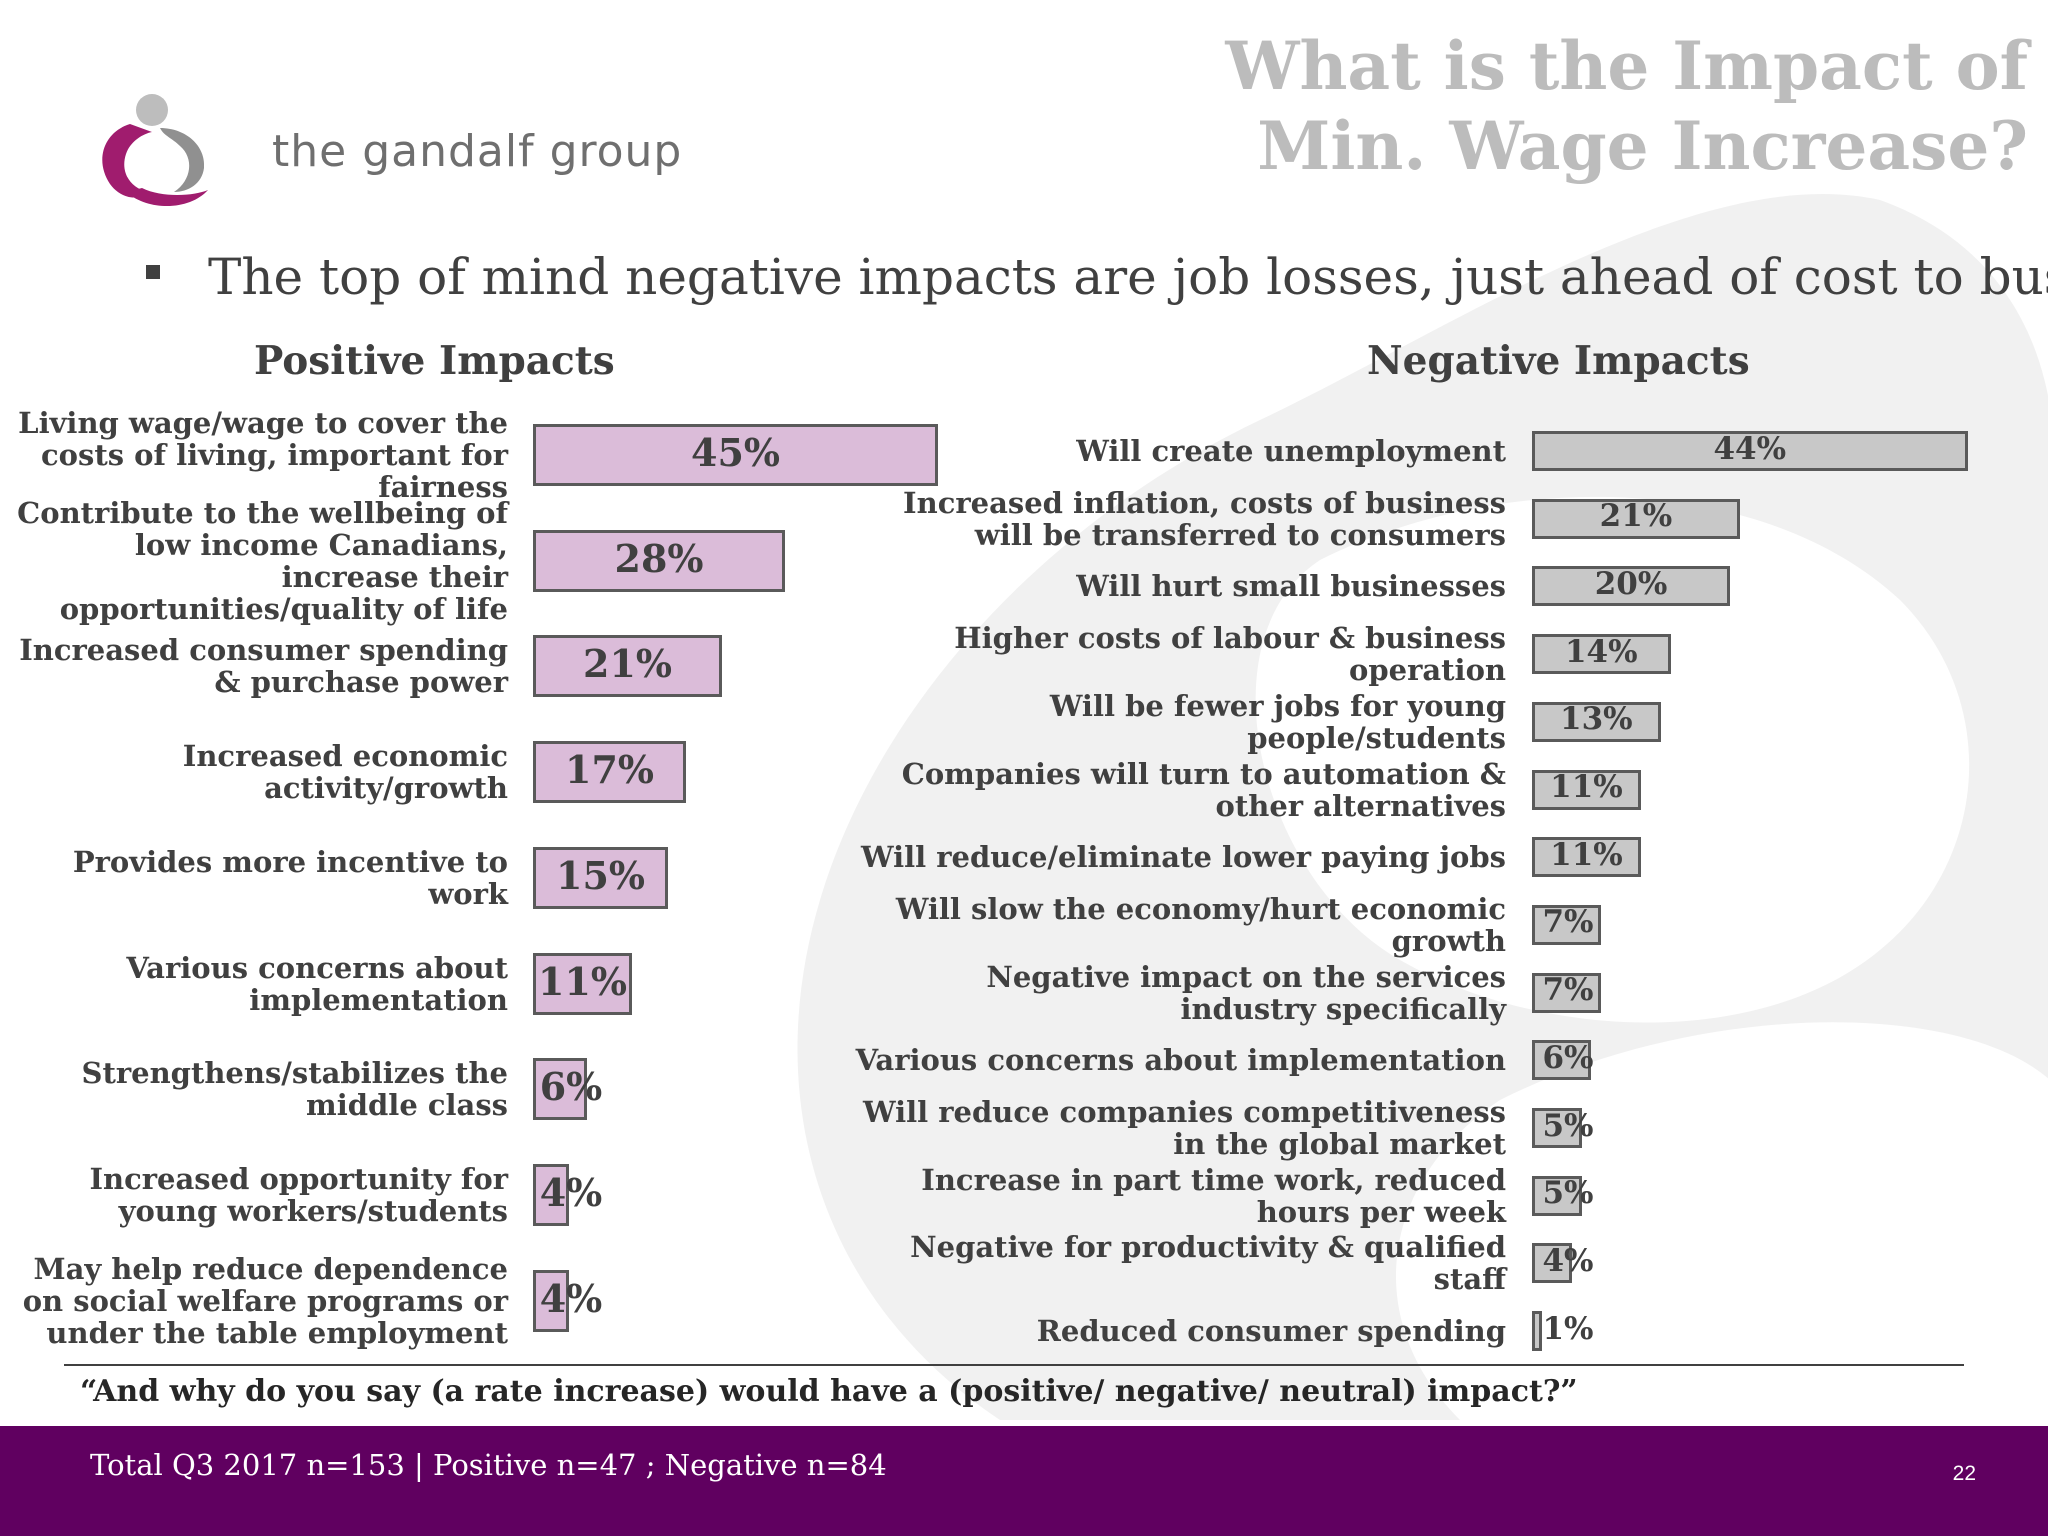 The width and height of the screenshot is (2048, 1536). I want to click on positive-panel-title: Positive Impacts, so click(434, 361).